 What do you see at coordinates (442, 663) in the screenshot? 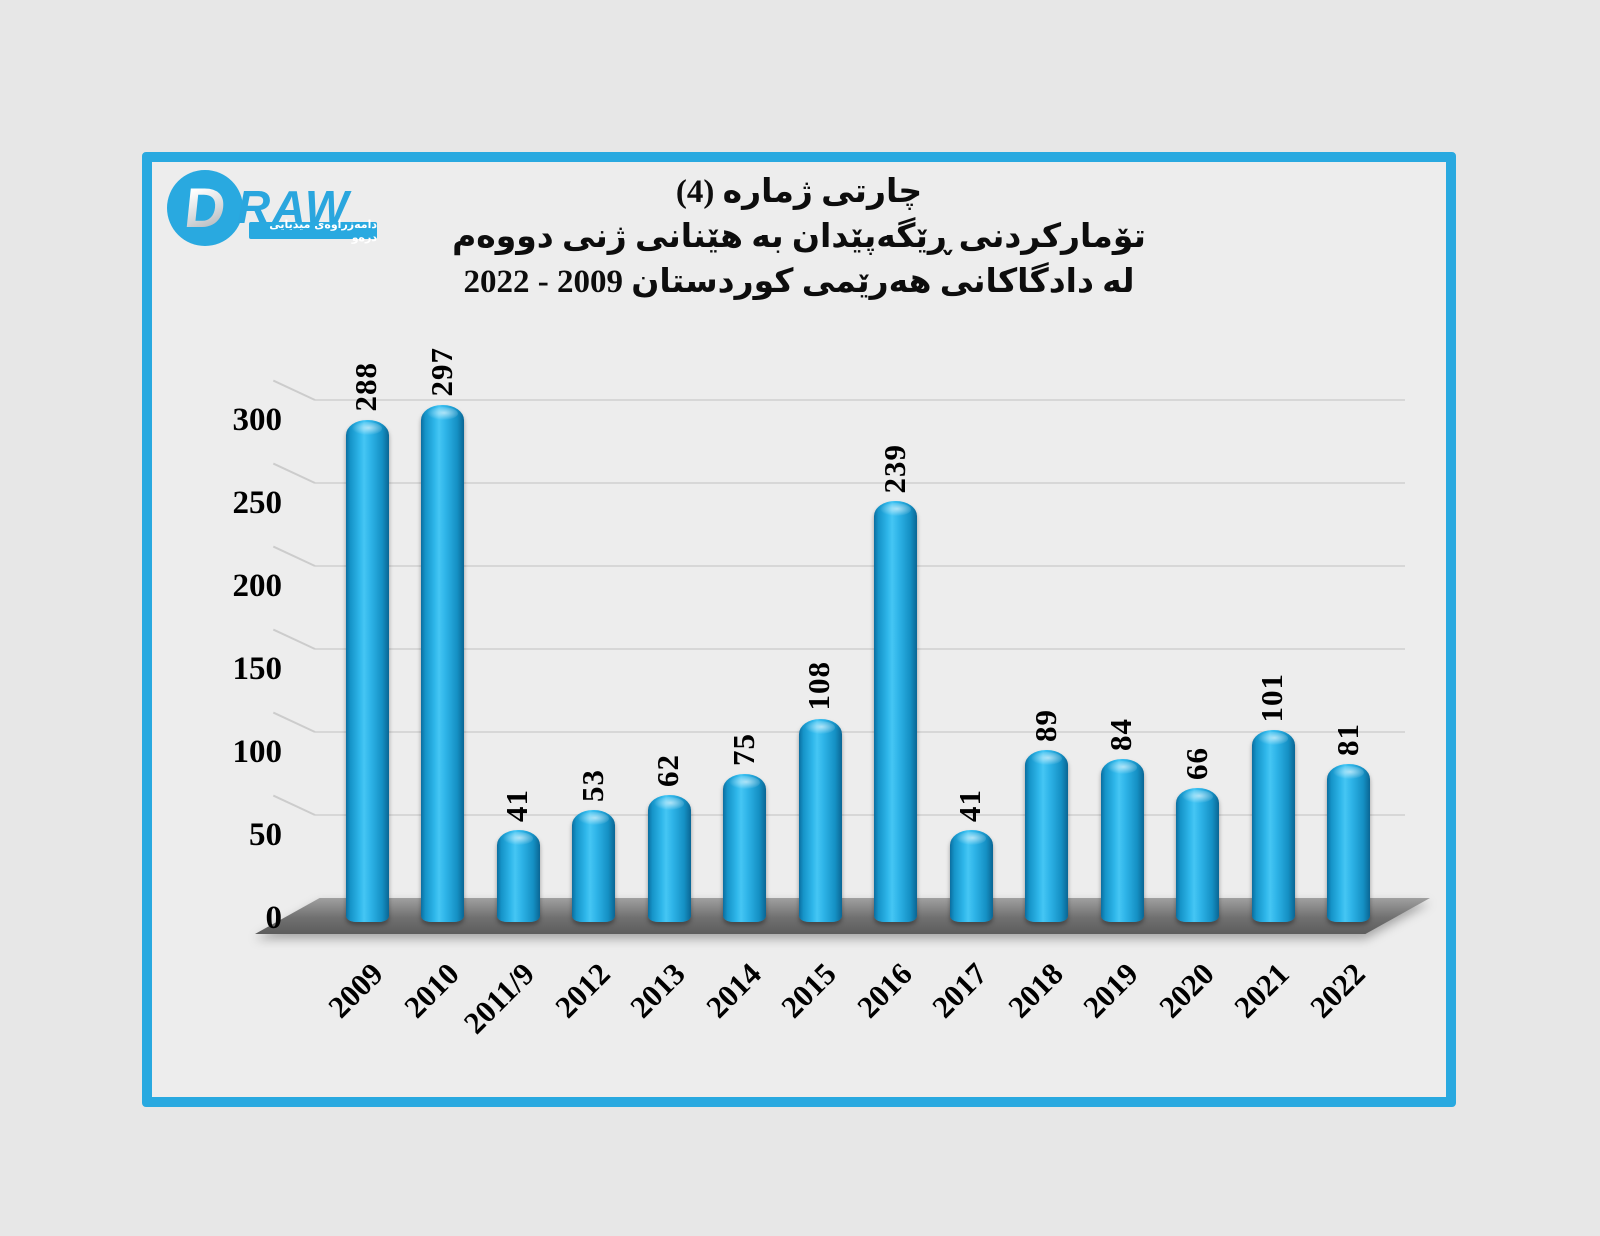
I see `bar-2010` at bounding box center [442, 663].